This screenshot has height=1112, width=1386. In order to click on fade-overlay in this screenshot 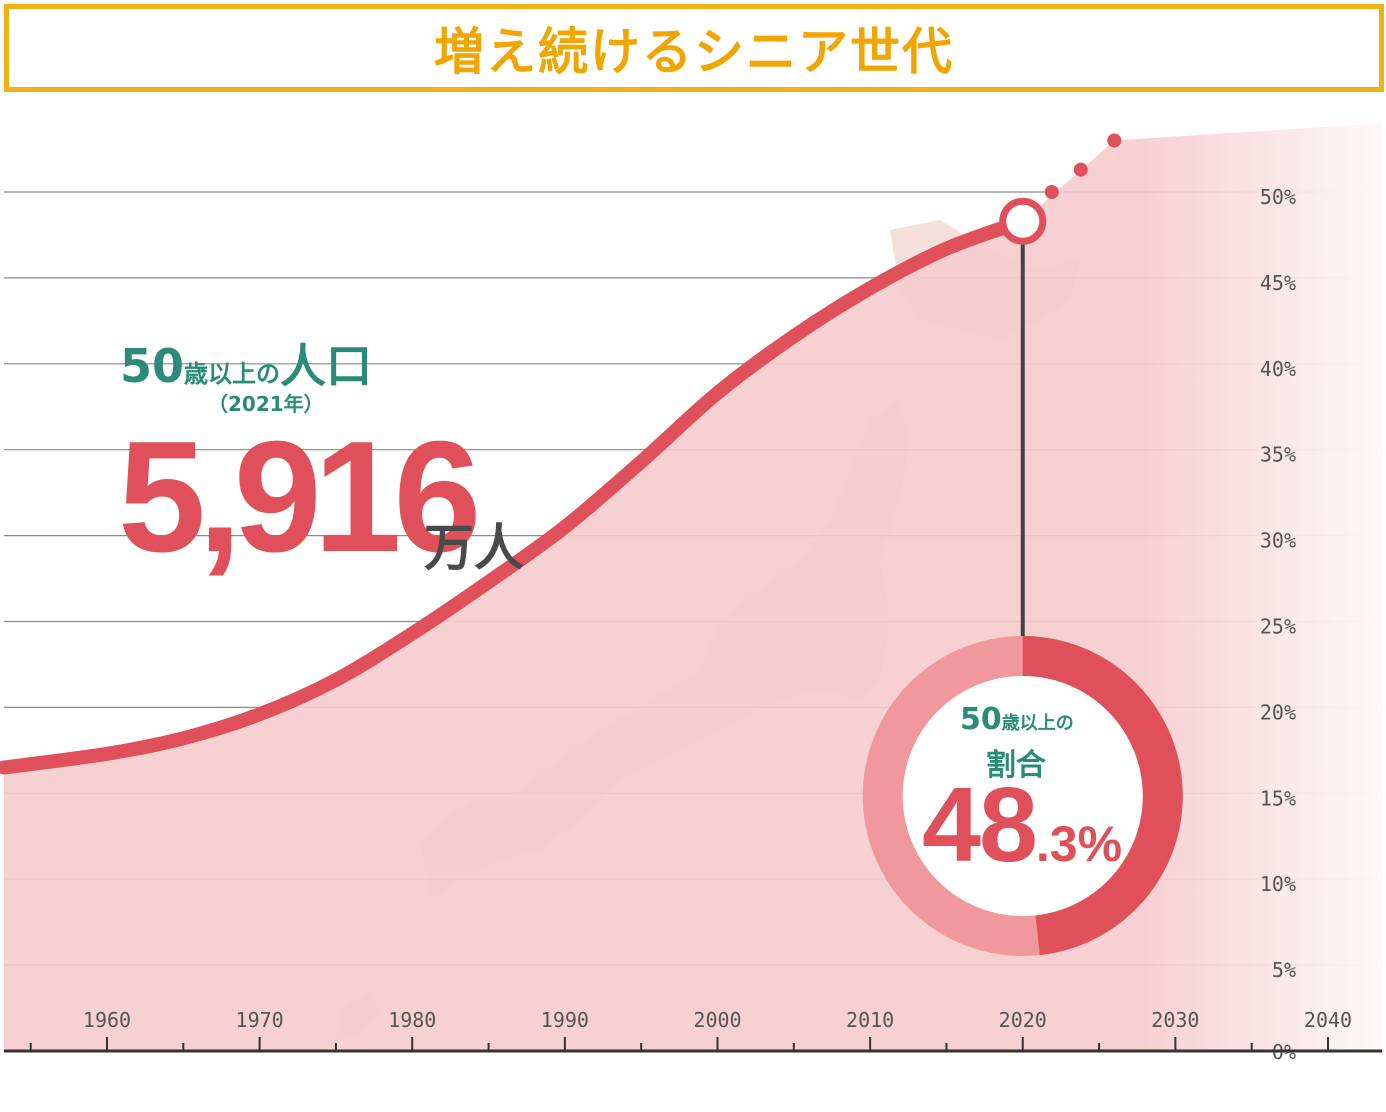, I will do `click(1263, 585)`.